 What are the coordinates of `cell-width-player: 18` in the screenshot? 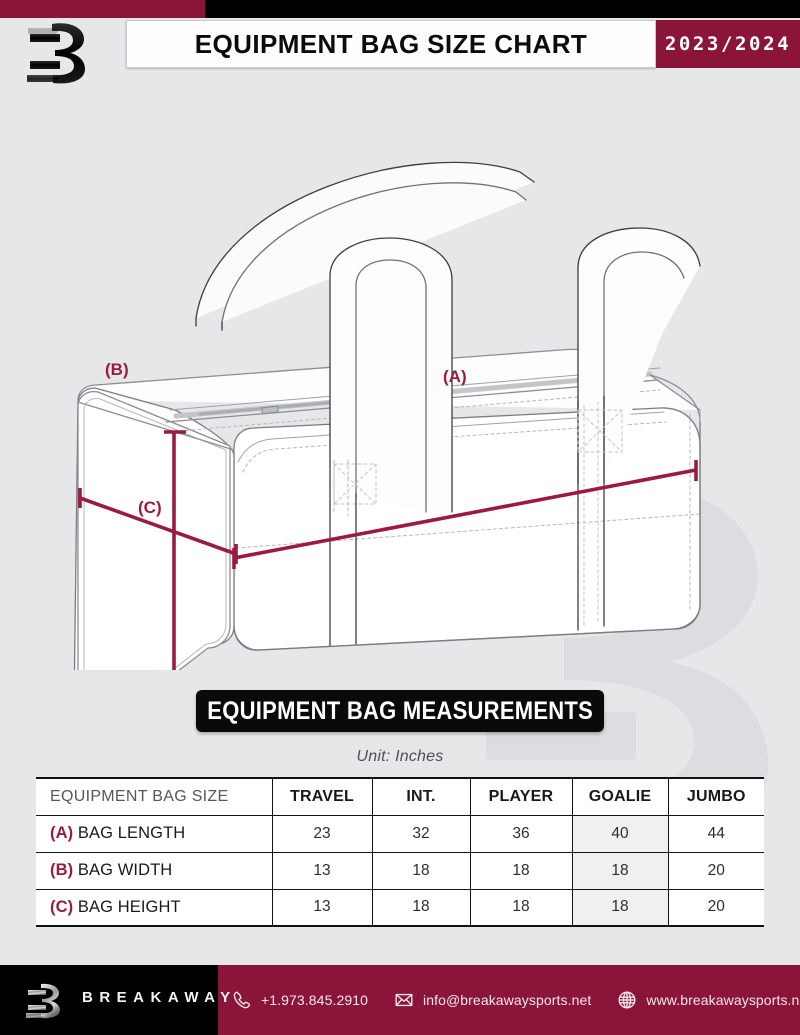 It's located at (520, 871).